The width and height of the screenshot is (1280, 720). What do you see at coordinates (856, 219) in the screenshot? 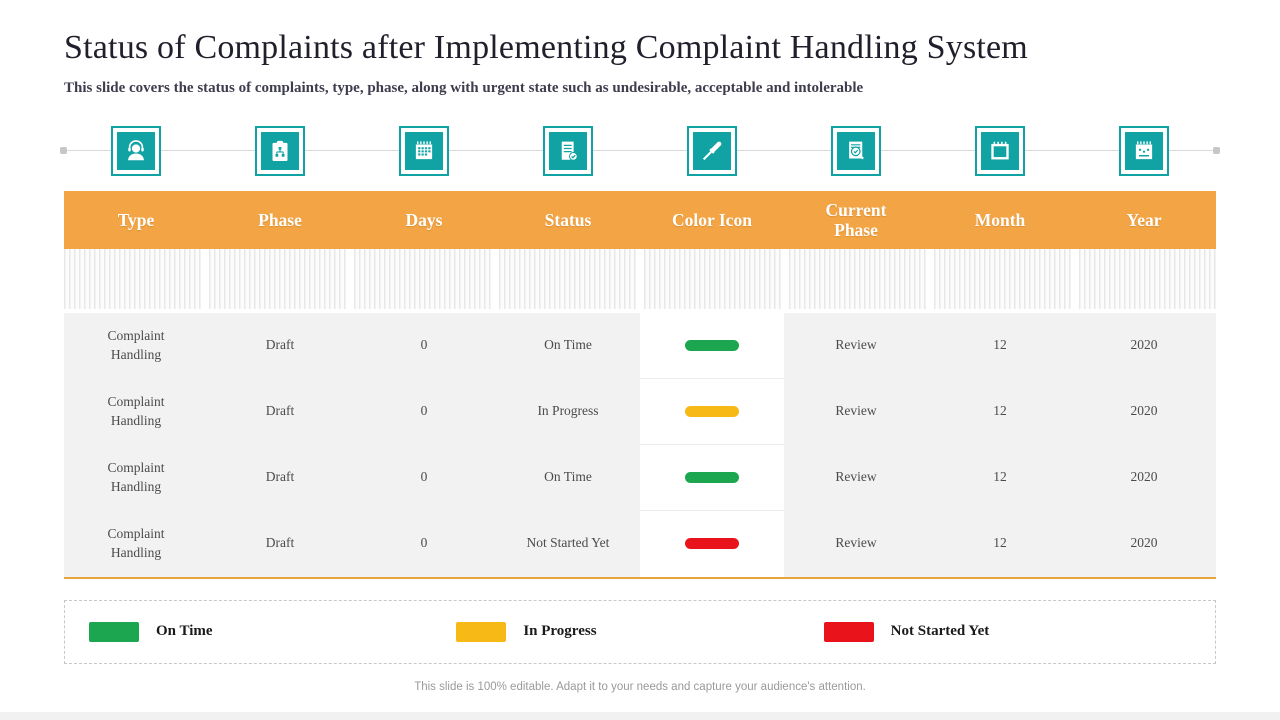
I see `column-header-current-phase: Current Phase` at bounding box center [856, 219].